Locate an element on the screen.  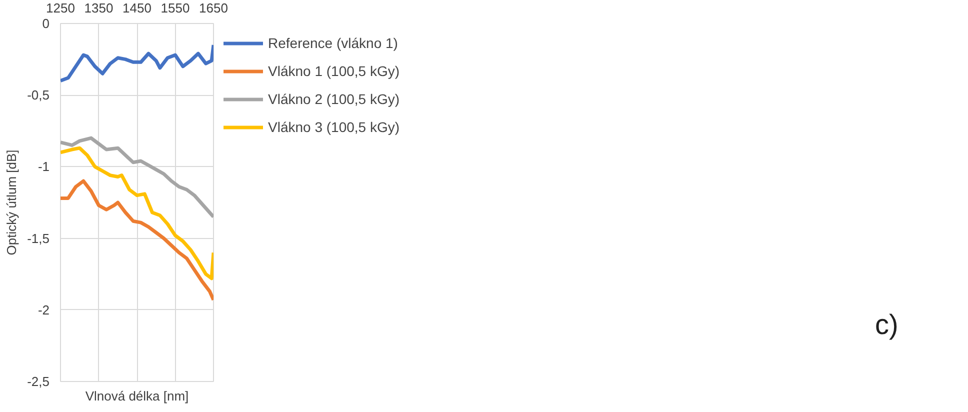
x-tick-label: 1350 is located at coordinates (99, 8).